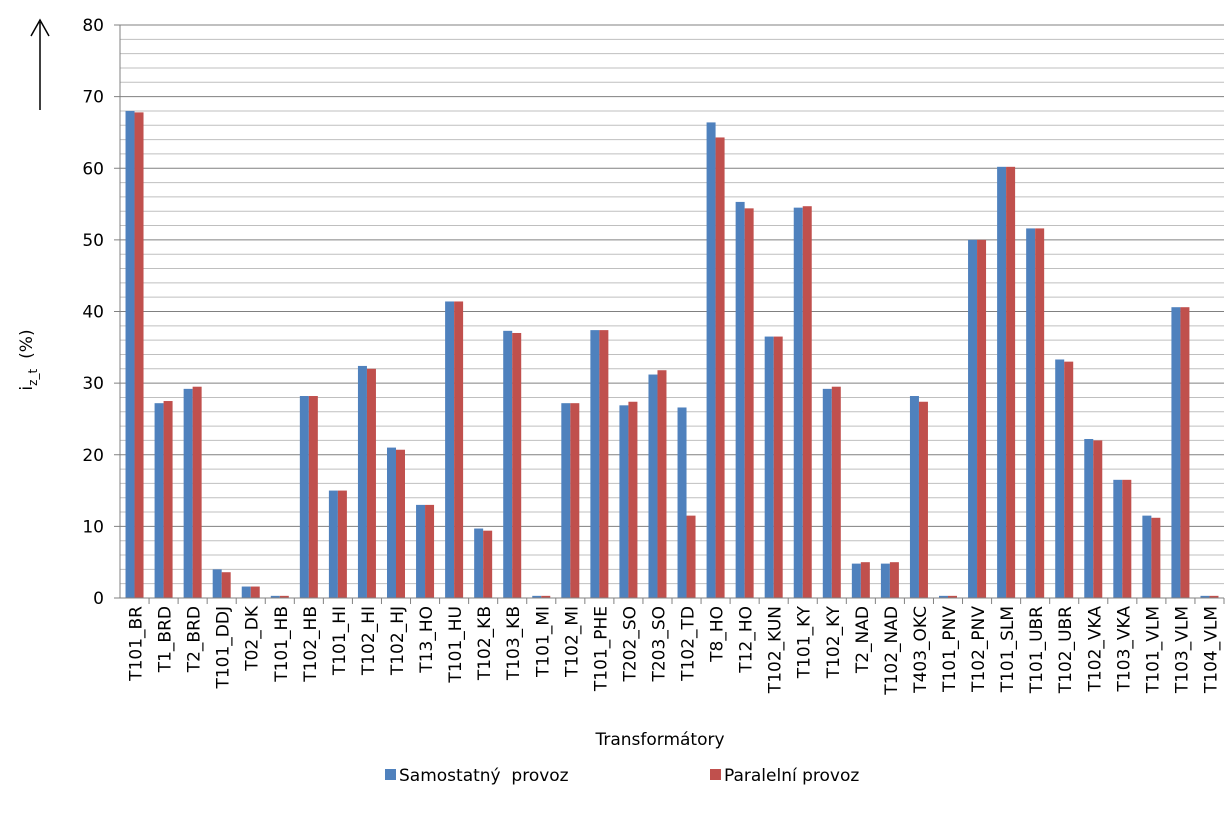 The width and height of the screenshot is (1225, 822). What do you see at coordinates (93, 26) in the screenshot?
I see `y-tick-label: 80` at bounding box center [93, 26].